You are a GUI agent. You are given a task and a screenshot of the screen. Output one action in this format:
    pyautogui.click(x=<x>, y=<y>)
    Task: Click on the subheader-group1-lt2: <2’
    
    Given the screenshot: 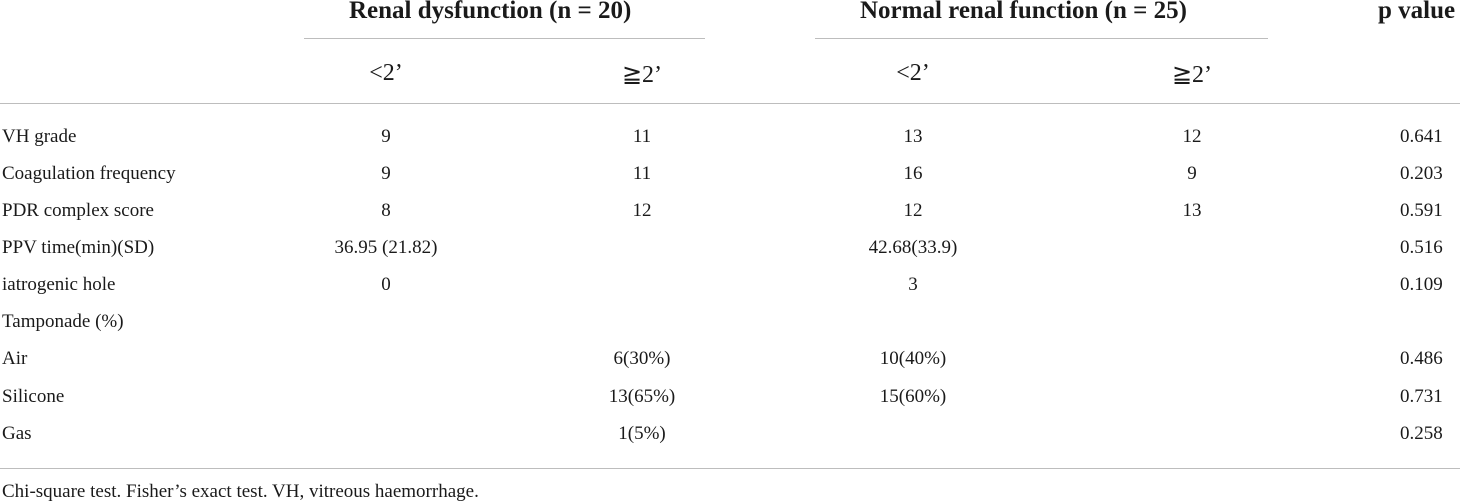 What is the action you would take?
    pyautogui.click(x=386, y=73)
    